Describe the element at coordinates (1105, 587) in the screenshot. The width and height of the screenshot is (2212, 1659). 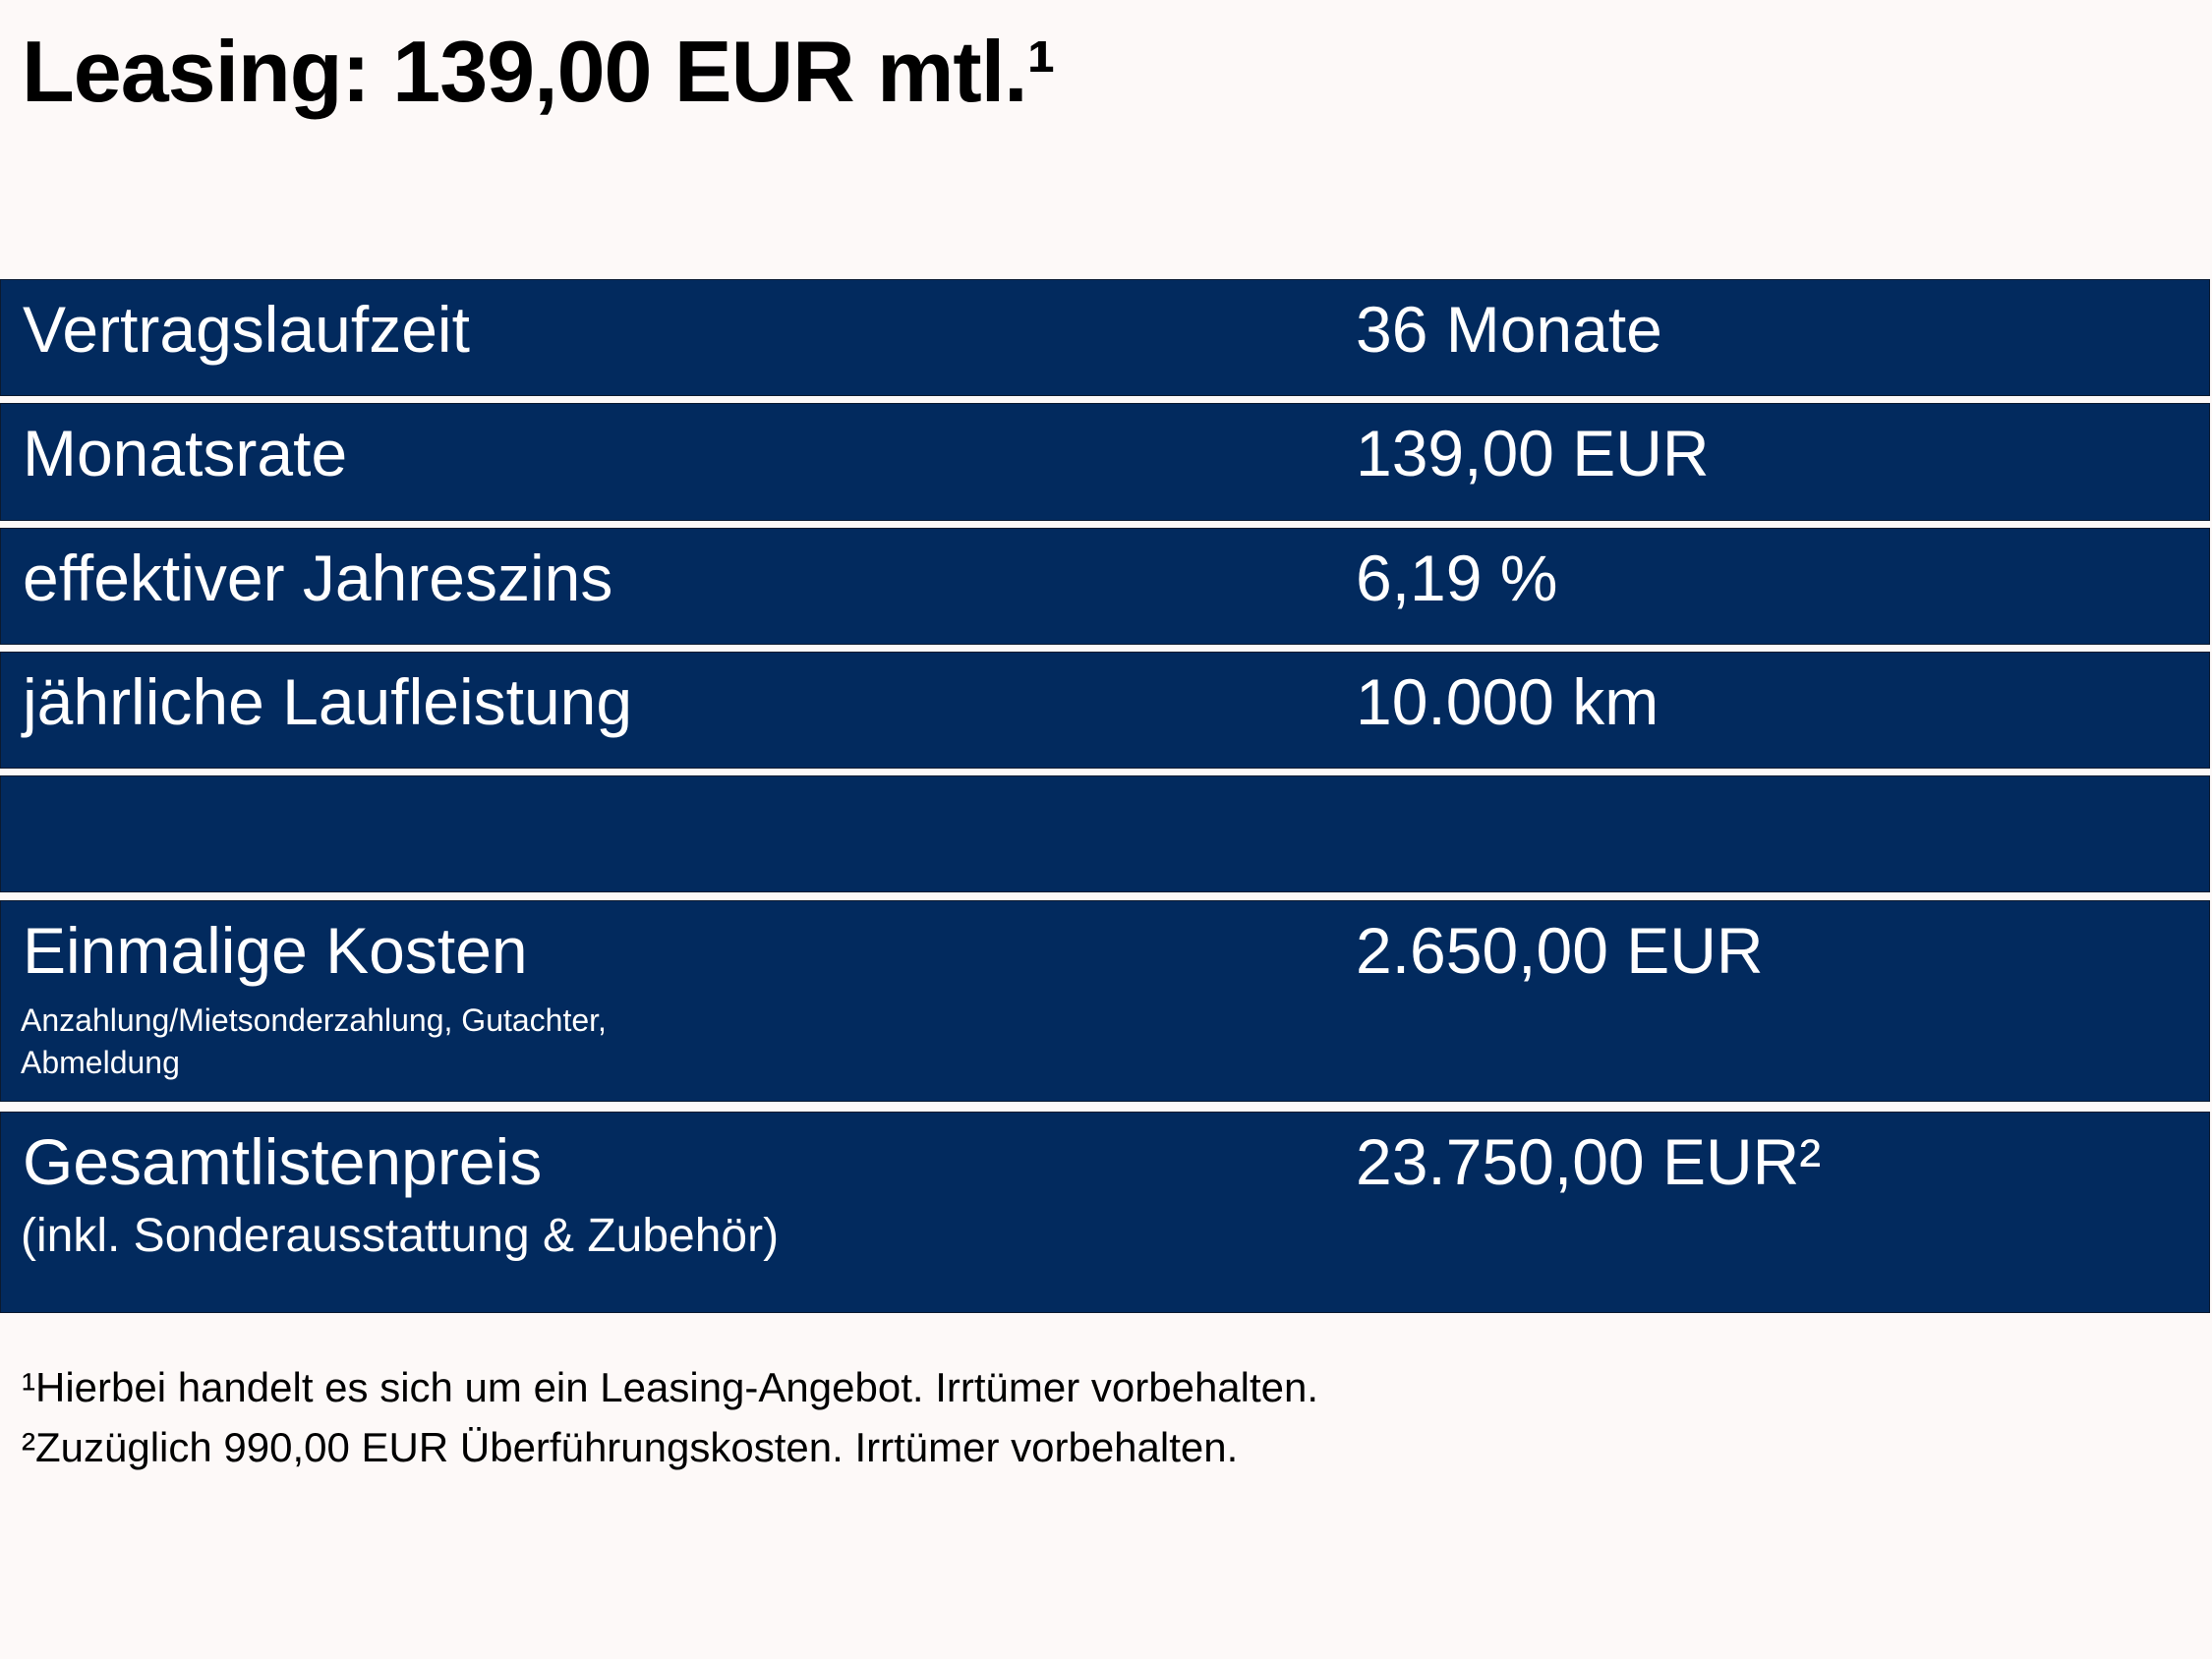
I see `table-row: effektiver Jahreszins 6,19 %` at that location.